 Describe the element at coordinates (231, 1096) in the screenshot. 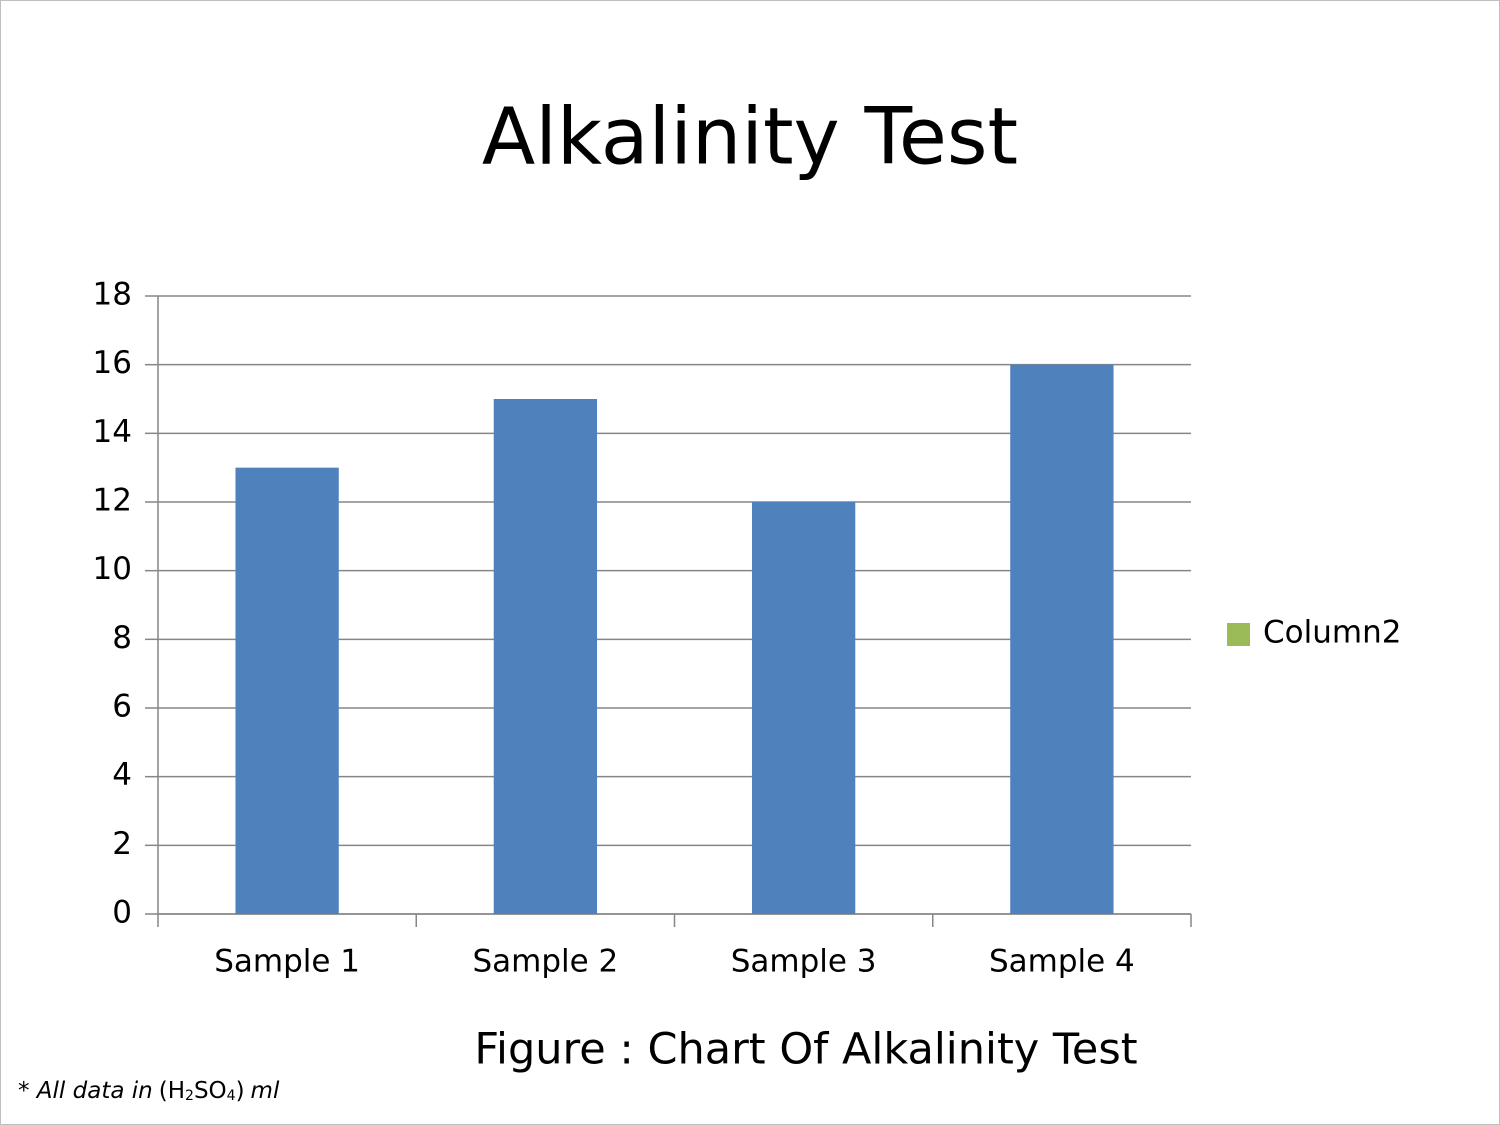

I see `formula-subscript: 4` at that location.